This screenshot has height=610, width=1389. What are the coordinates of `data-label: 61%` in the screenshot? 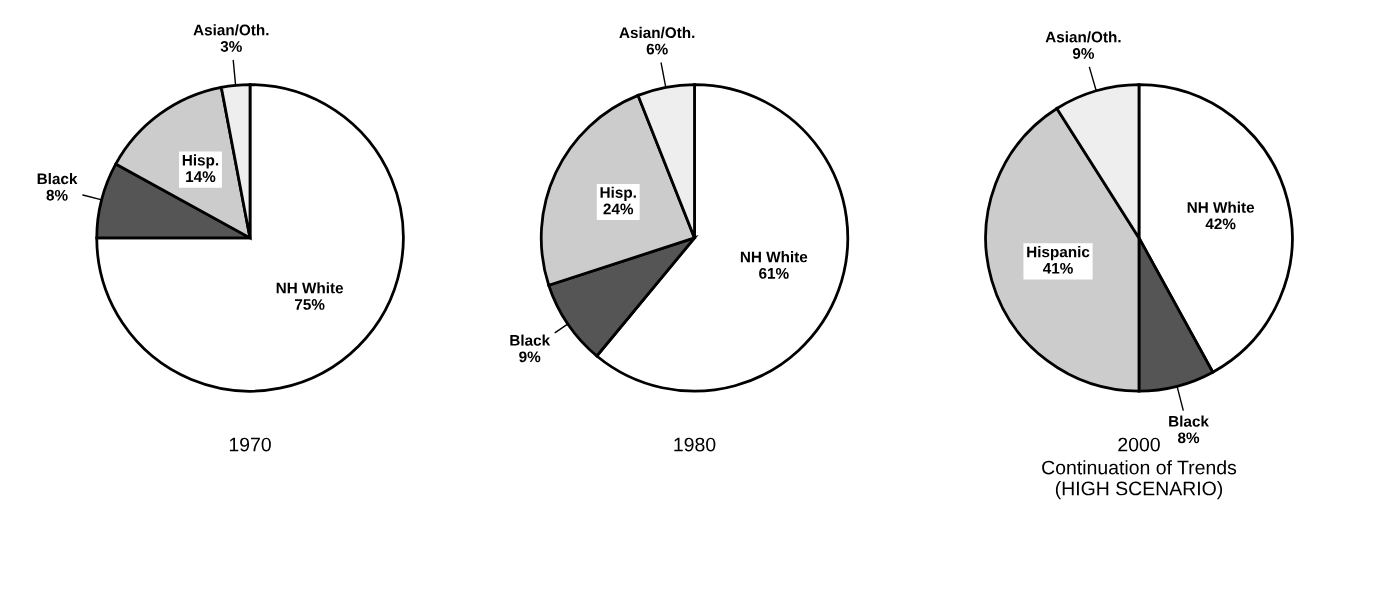 It's located at (774, 273).